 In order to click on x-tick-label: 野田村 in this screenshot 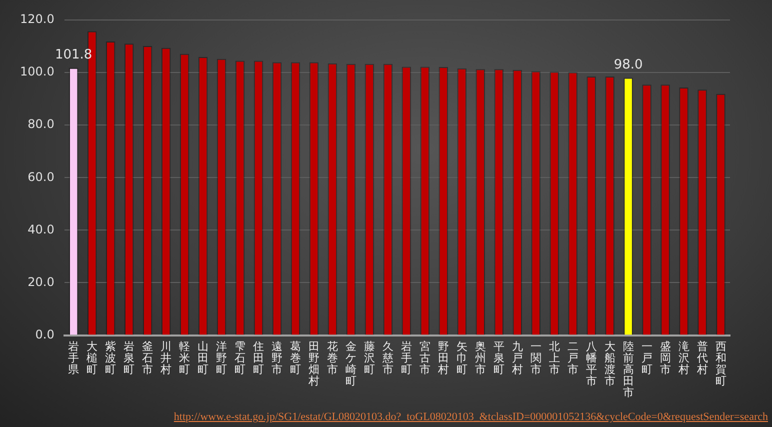, I will do `click(442, 358)`.